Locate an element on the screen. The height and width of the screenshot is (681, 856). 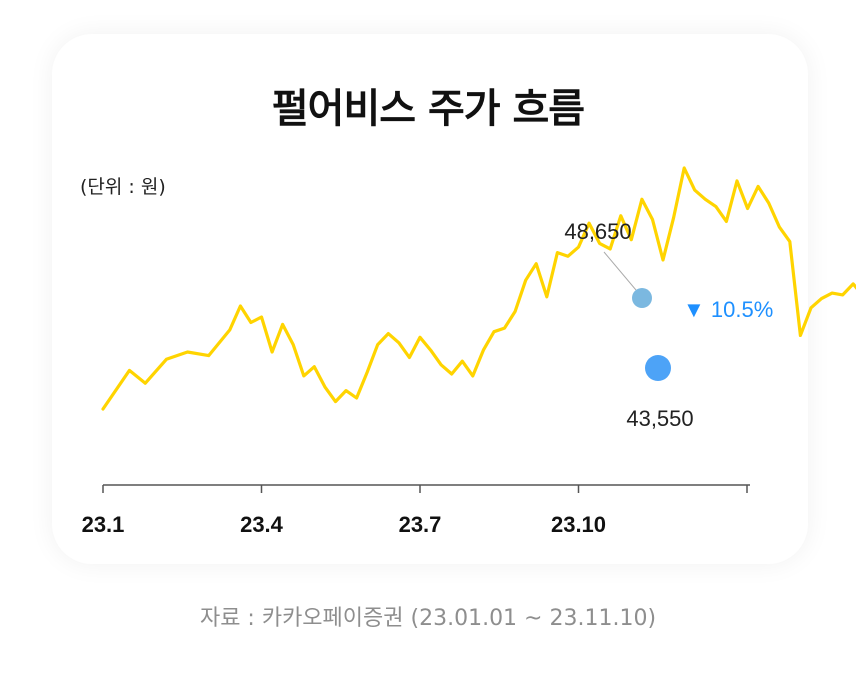
change-percent-label: ▼ 10.5% is located at coordinates (728, 309).